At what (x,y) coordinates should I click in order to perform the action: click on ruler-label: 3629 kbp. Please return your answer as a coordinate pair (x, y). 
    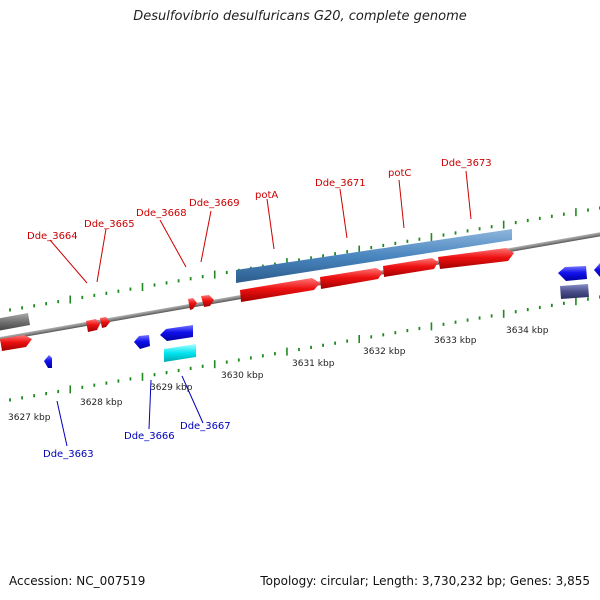
    Looking at the image, I should click on (171, 388).